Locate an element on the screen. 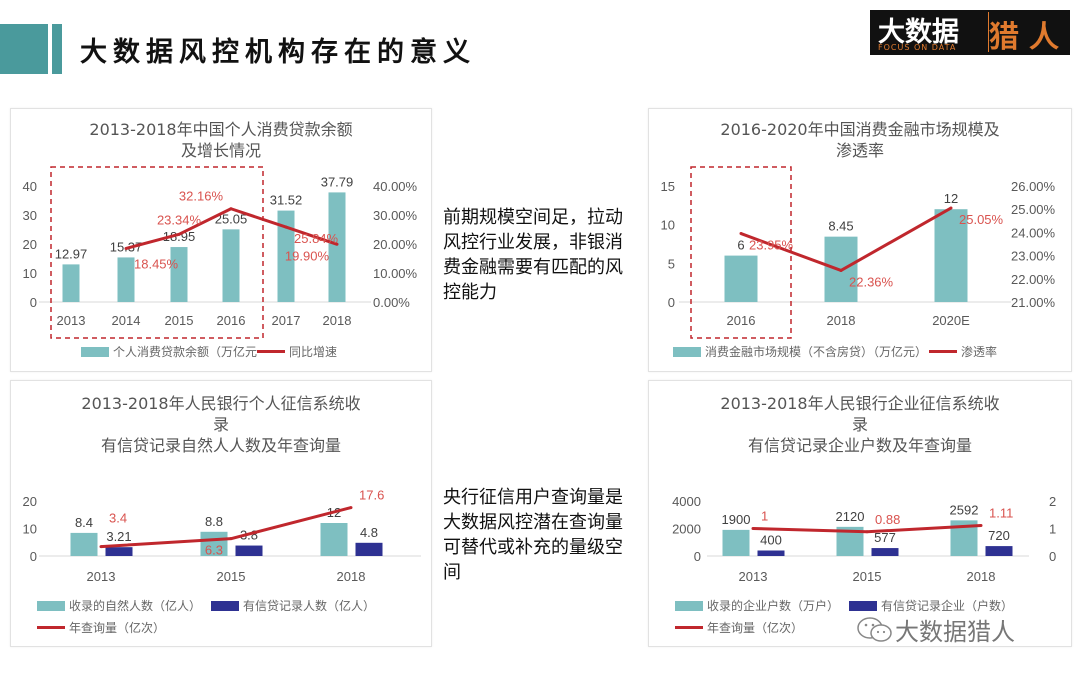 Image resolution: width=1080 pixels, height=675 pixels. y-tick-label-left: 40 is located at coordinates (30, 186).